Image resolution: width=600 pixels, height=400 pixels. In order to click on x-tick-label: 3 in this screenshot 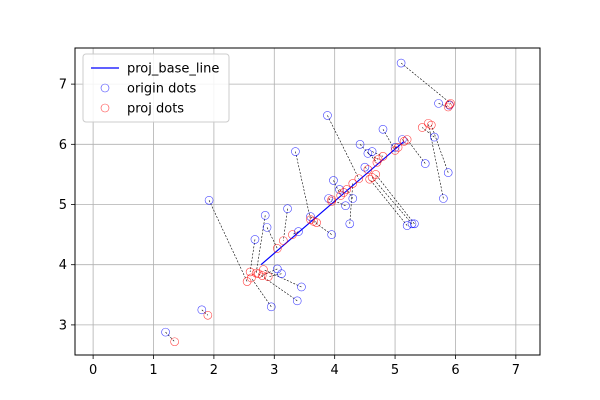, I will do `click(274, 370)`.